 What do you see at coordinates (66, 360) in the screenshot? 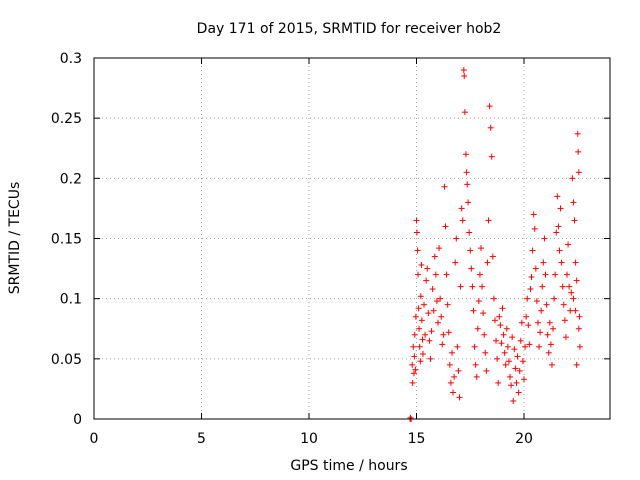
I see `y-tick-label: 0.05` at bounding box center [66, 360].